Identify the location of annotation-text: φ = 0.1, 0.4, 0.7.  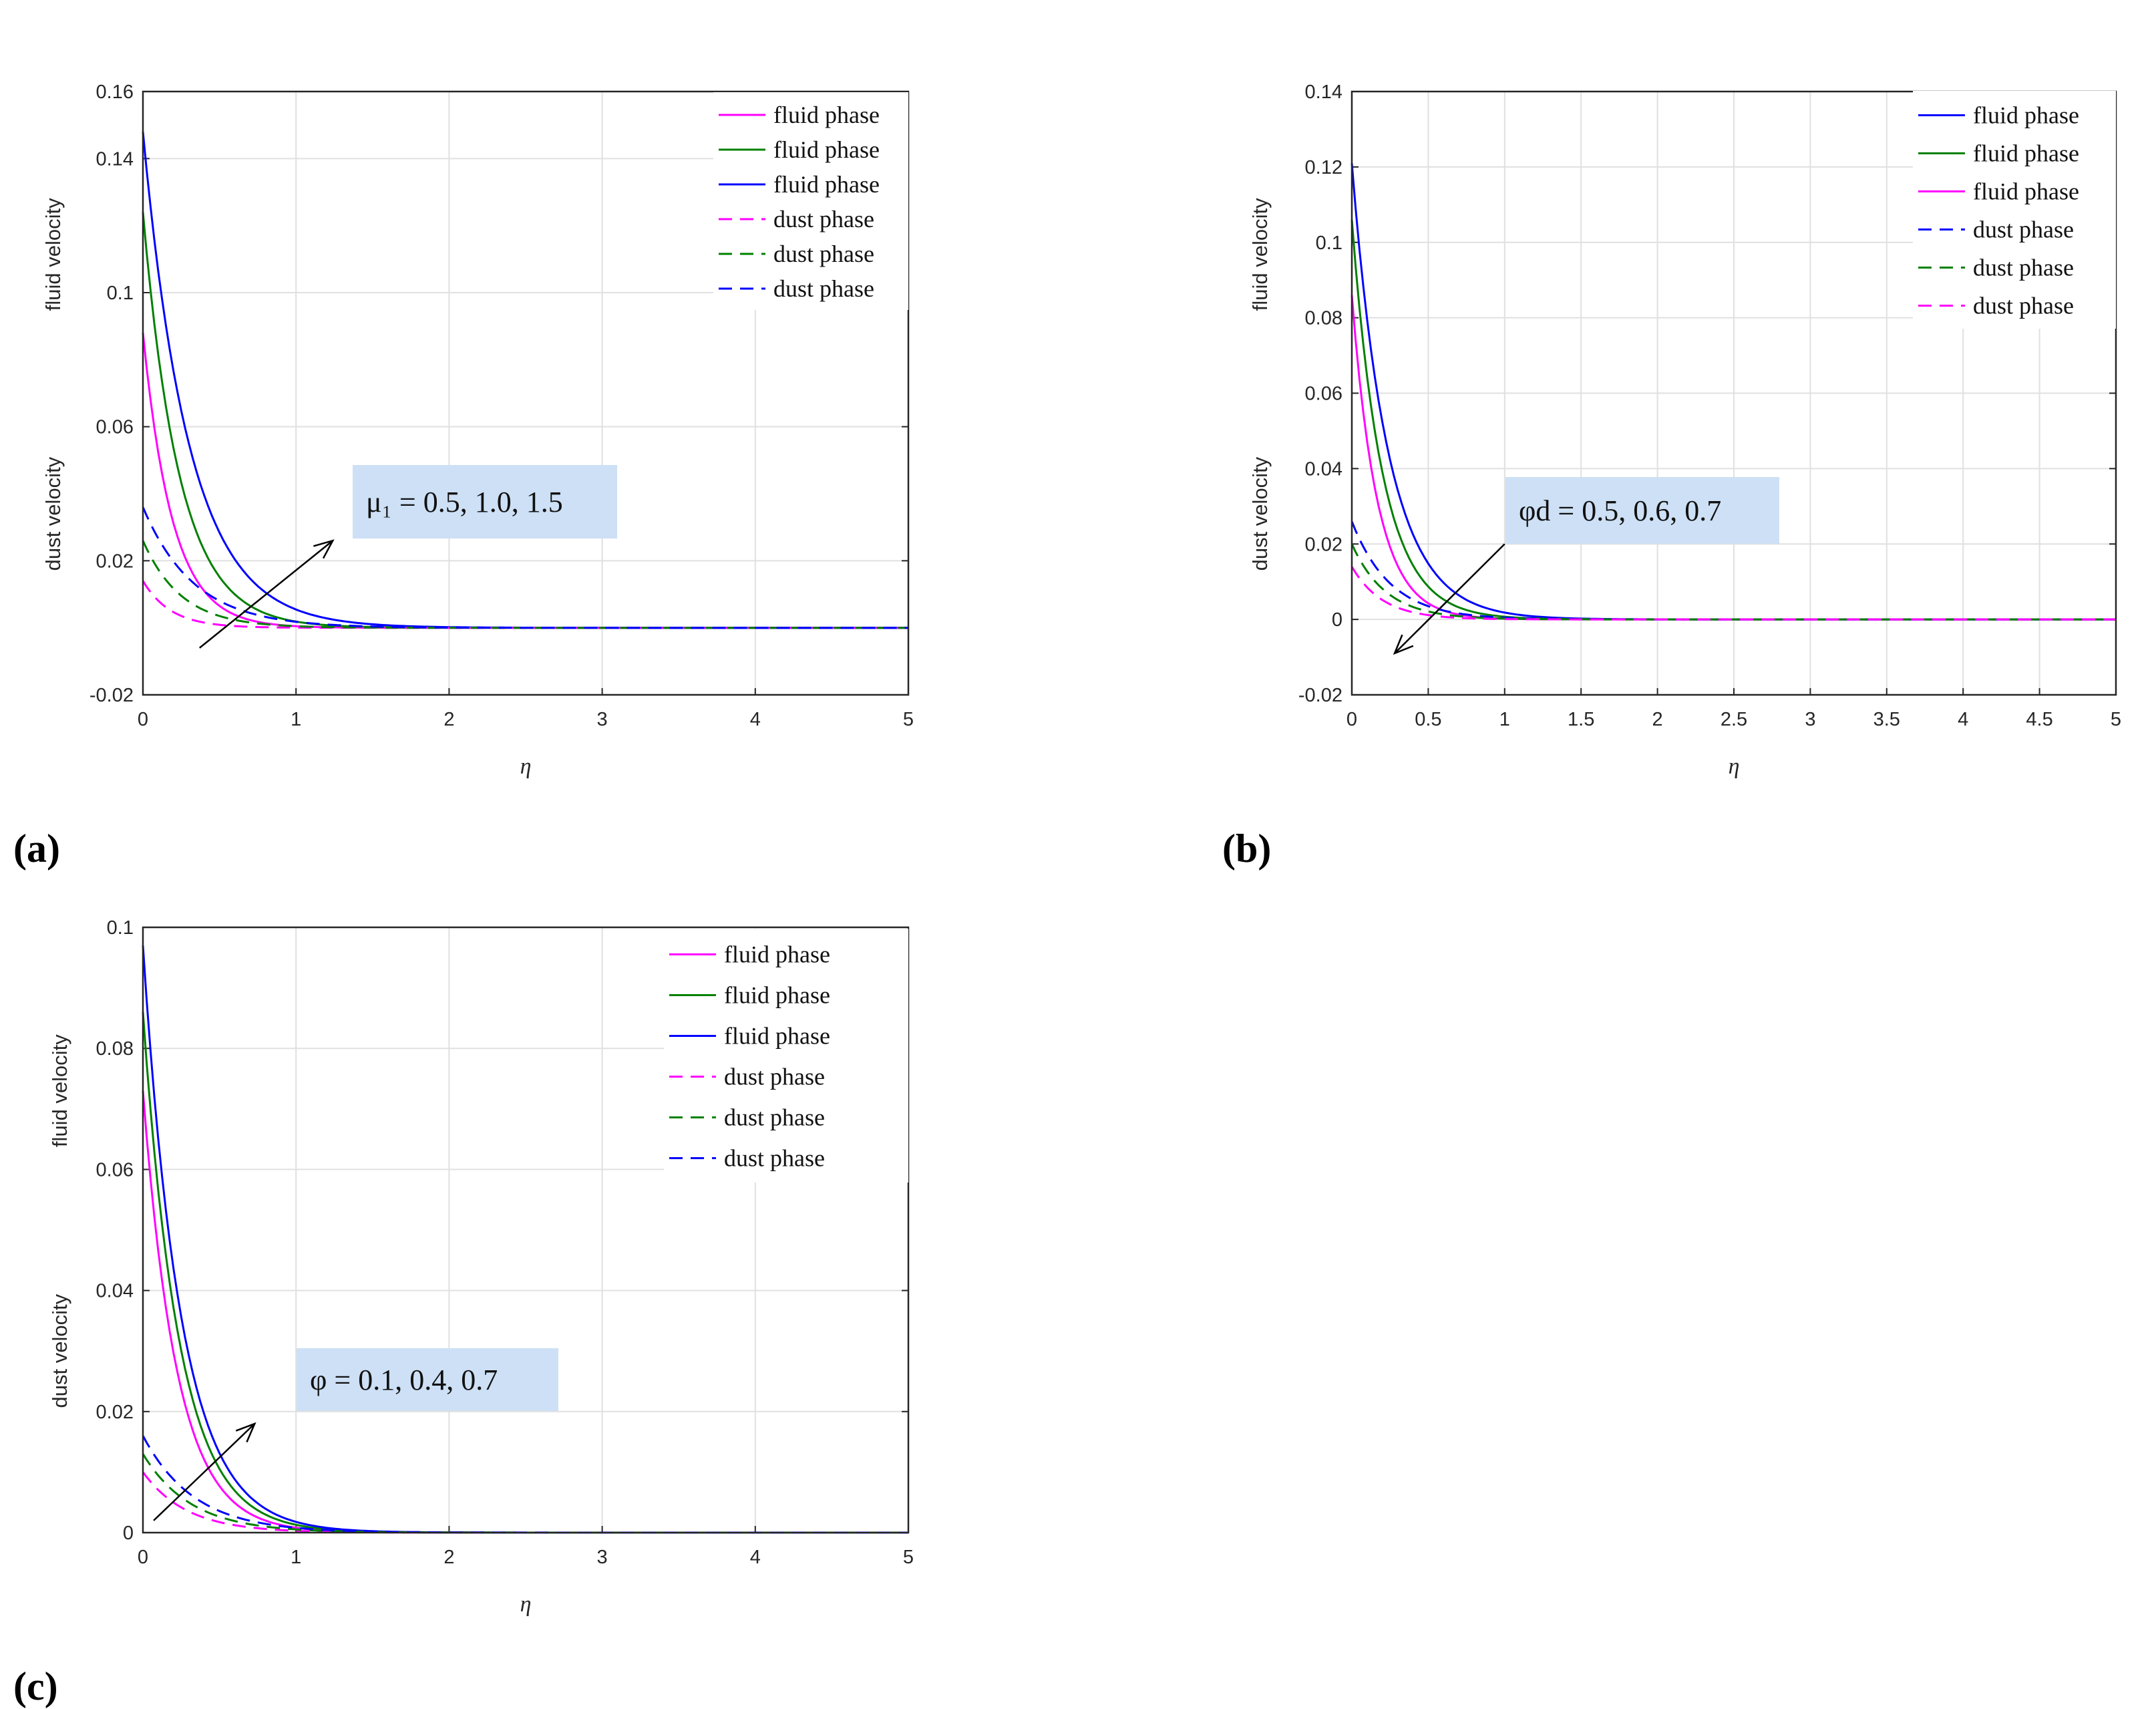
(404, 1380).